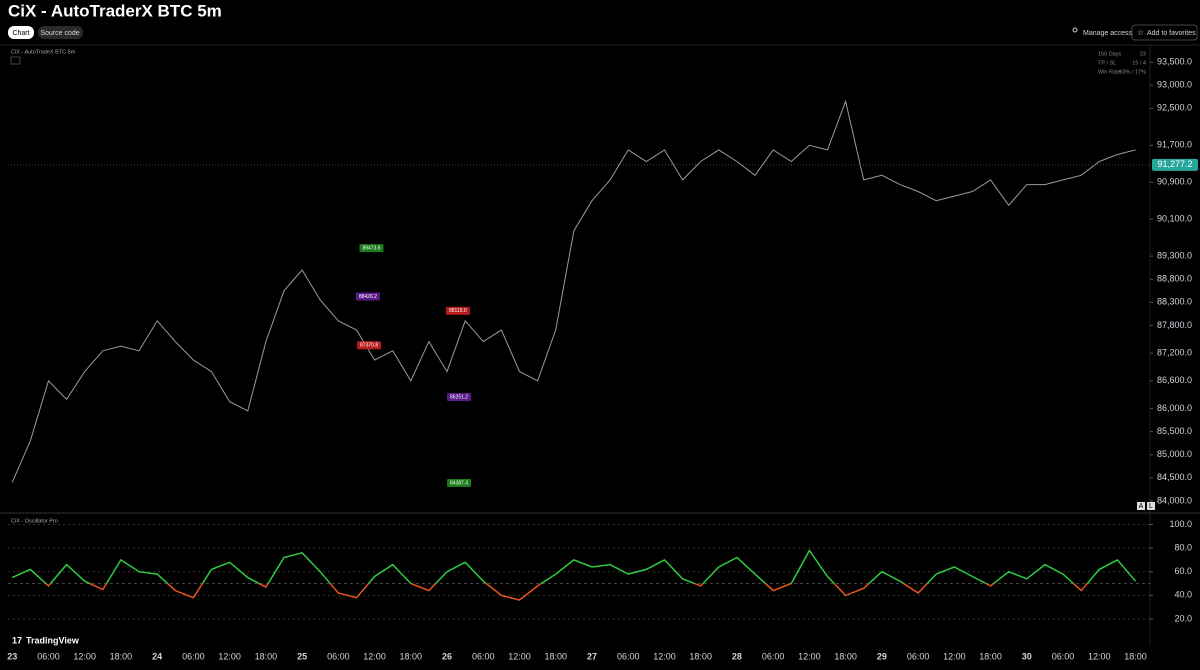 This screenshot has height=670, width=1200. I want to click on y-tick-label: 92,500.0, so click(1174, 108).